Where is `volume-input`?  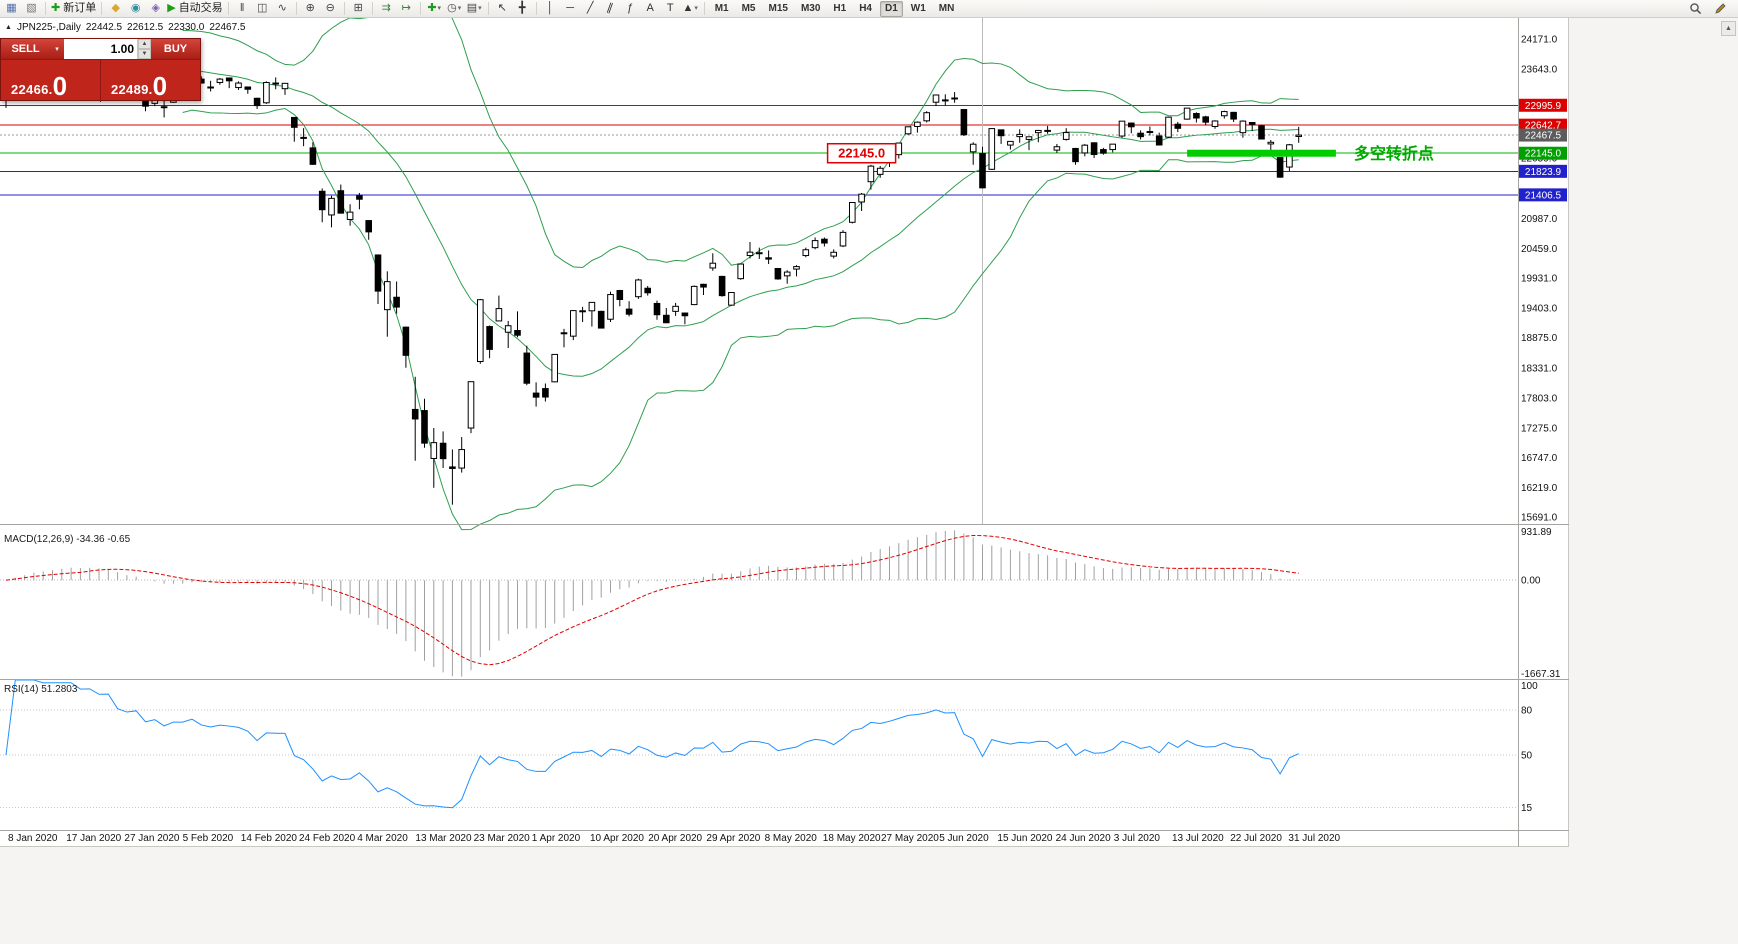
volume-input is located at coordinates (100, 49).